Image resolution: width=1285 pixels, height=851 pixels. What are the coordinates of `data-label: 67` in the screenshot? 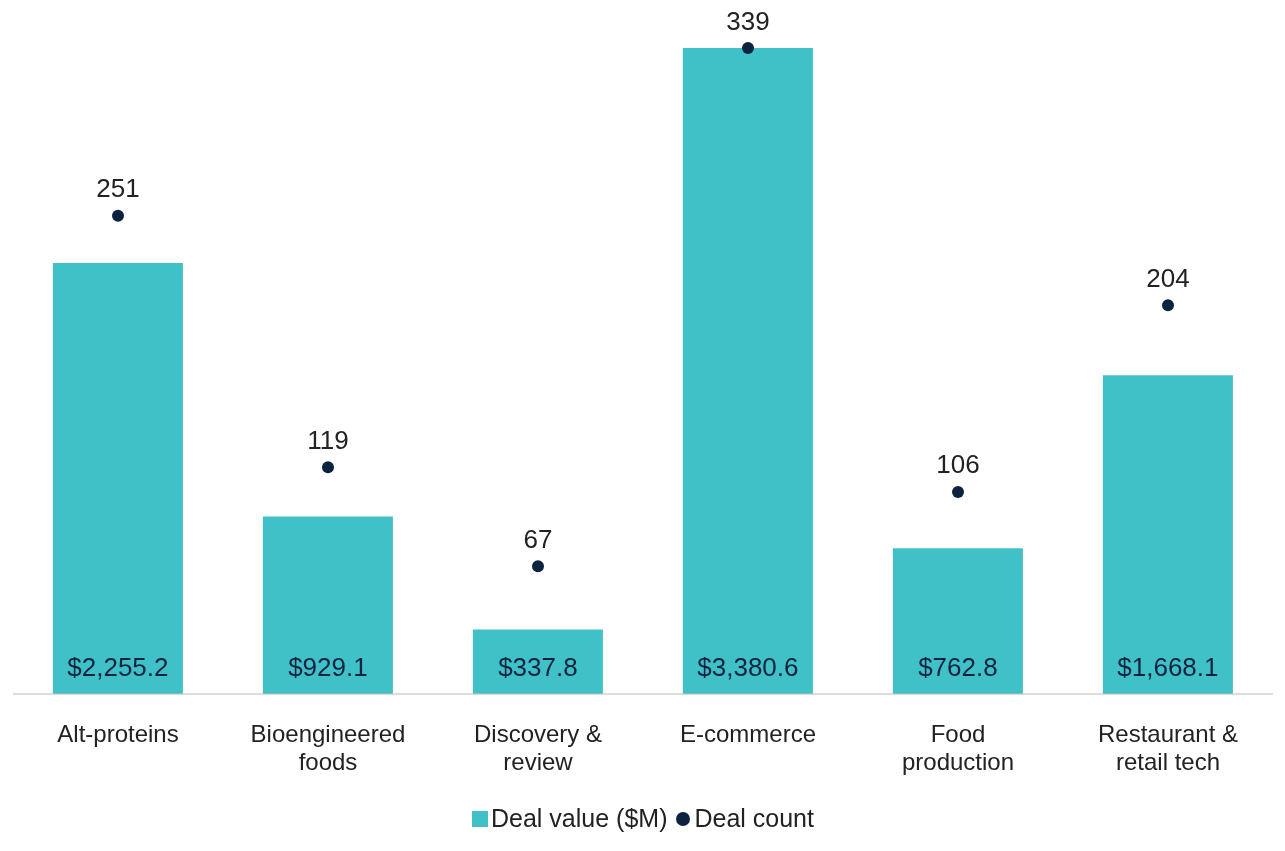 It's located at (538, 538).